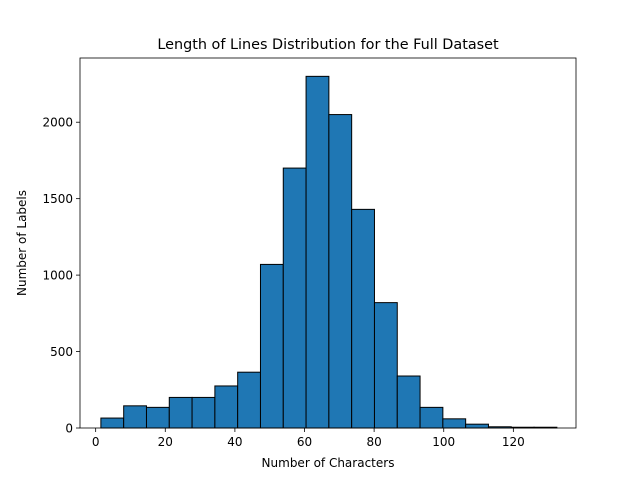 This screenshot has width=640, height=480. Describe the element at coordinates (61, 352) in the screenshot. I see `y-tick-label: 500` at that location.